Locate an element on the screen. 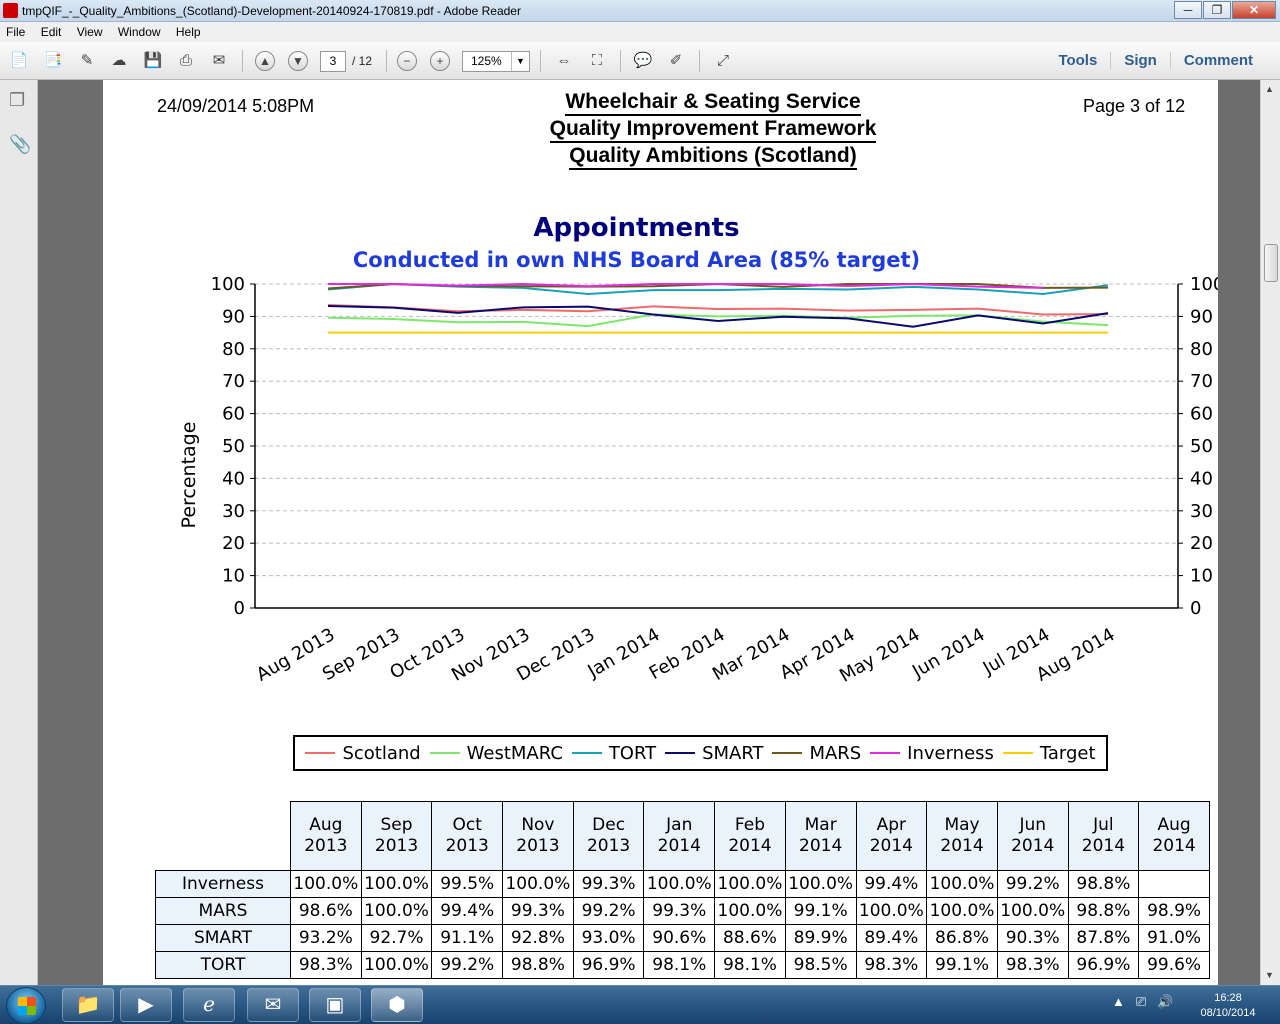 The height and width of the screenshot is (1024, 1280). table-cell: 98.3% is located at coordinates (326, 965).